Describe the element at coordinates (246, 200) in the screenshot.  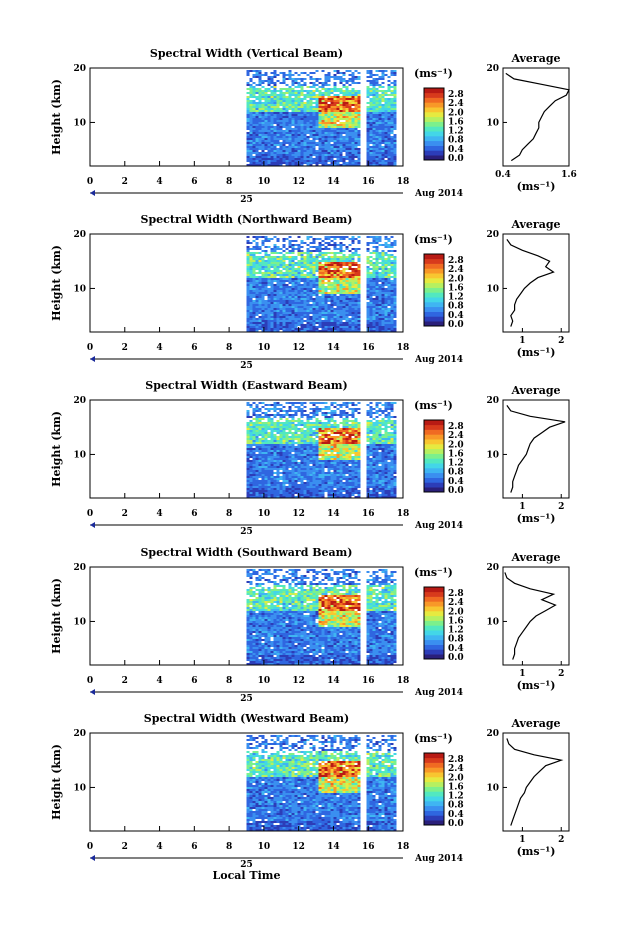
I see `day-label: 25` at that location.